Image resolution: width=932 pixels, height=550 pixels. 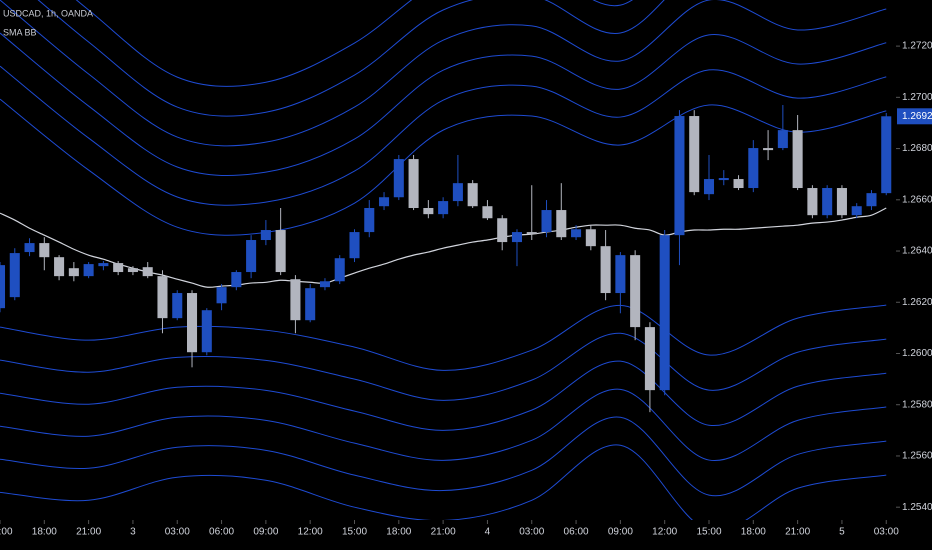 What do you see at coordinates (917, 353) in the screenshot?
I see `y-tick-label: 1.26000` at bounding box center [917, 353].